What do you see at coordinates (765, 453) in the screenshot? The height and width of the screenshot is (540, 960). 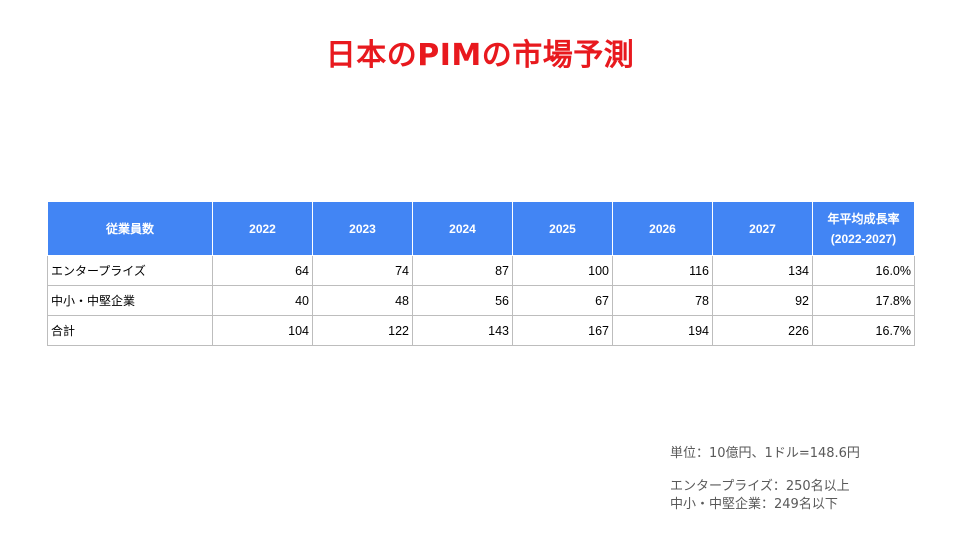 I see `unit-note: 単位：10億円、1ドル=148.6円` at bounding box center [765, 453].